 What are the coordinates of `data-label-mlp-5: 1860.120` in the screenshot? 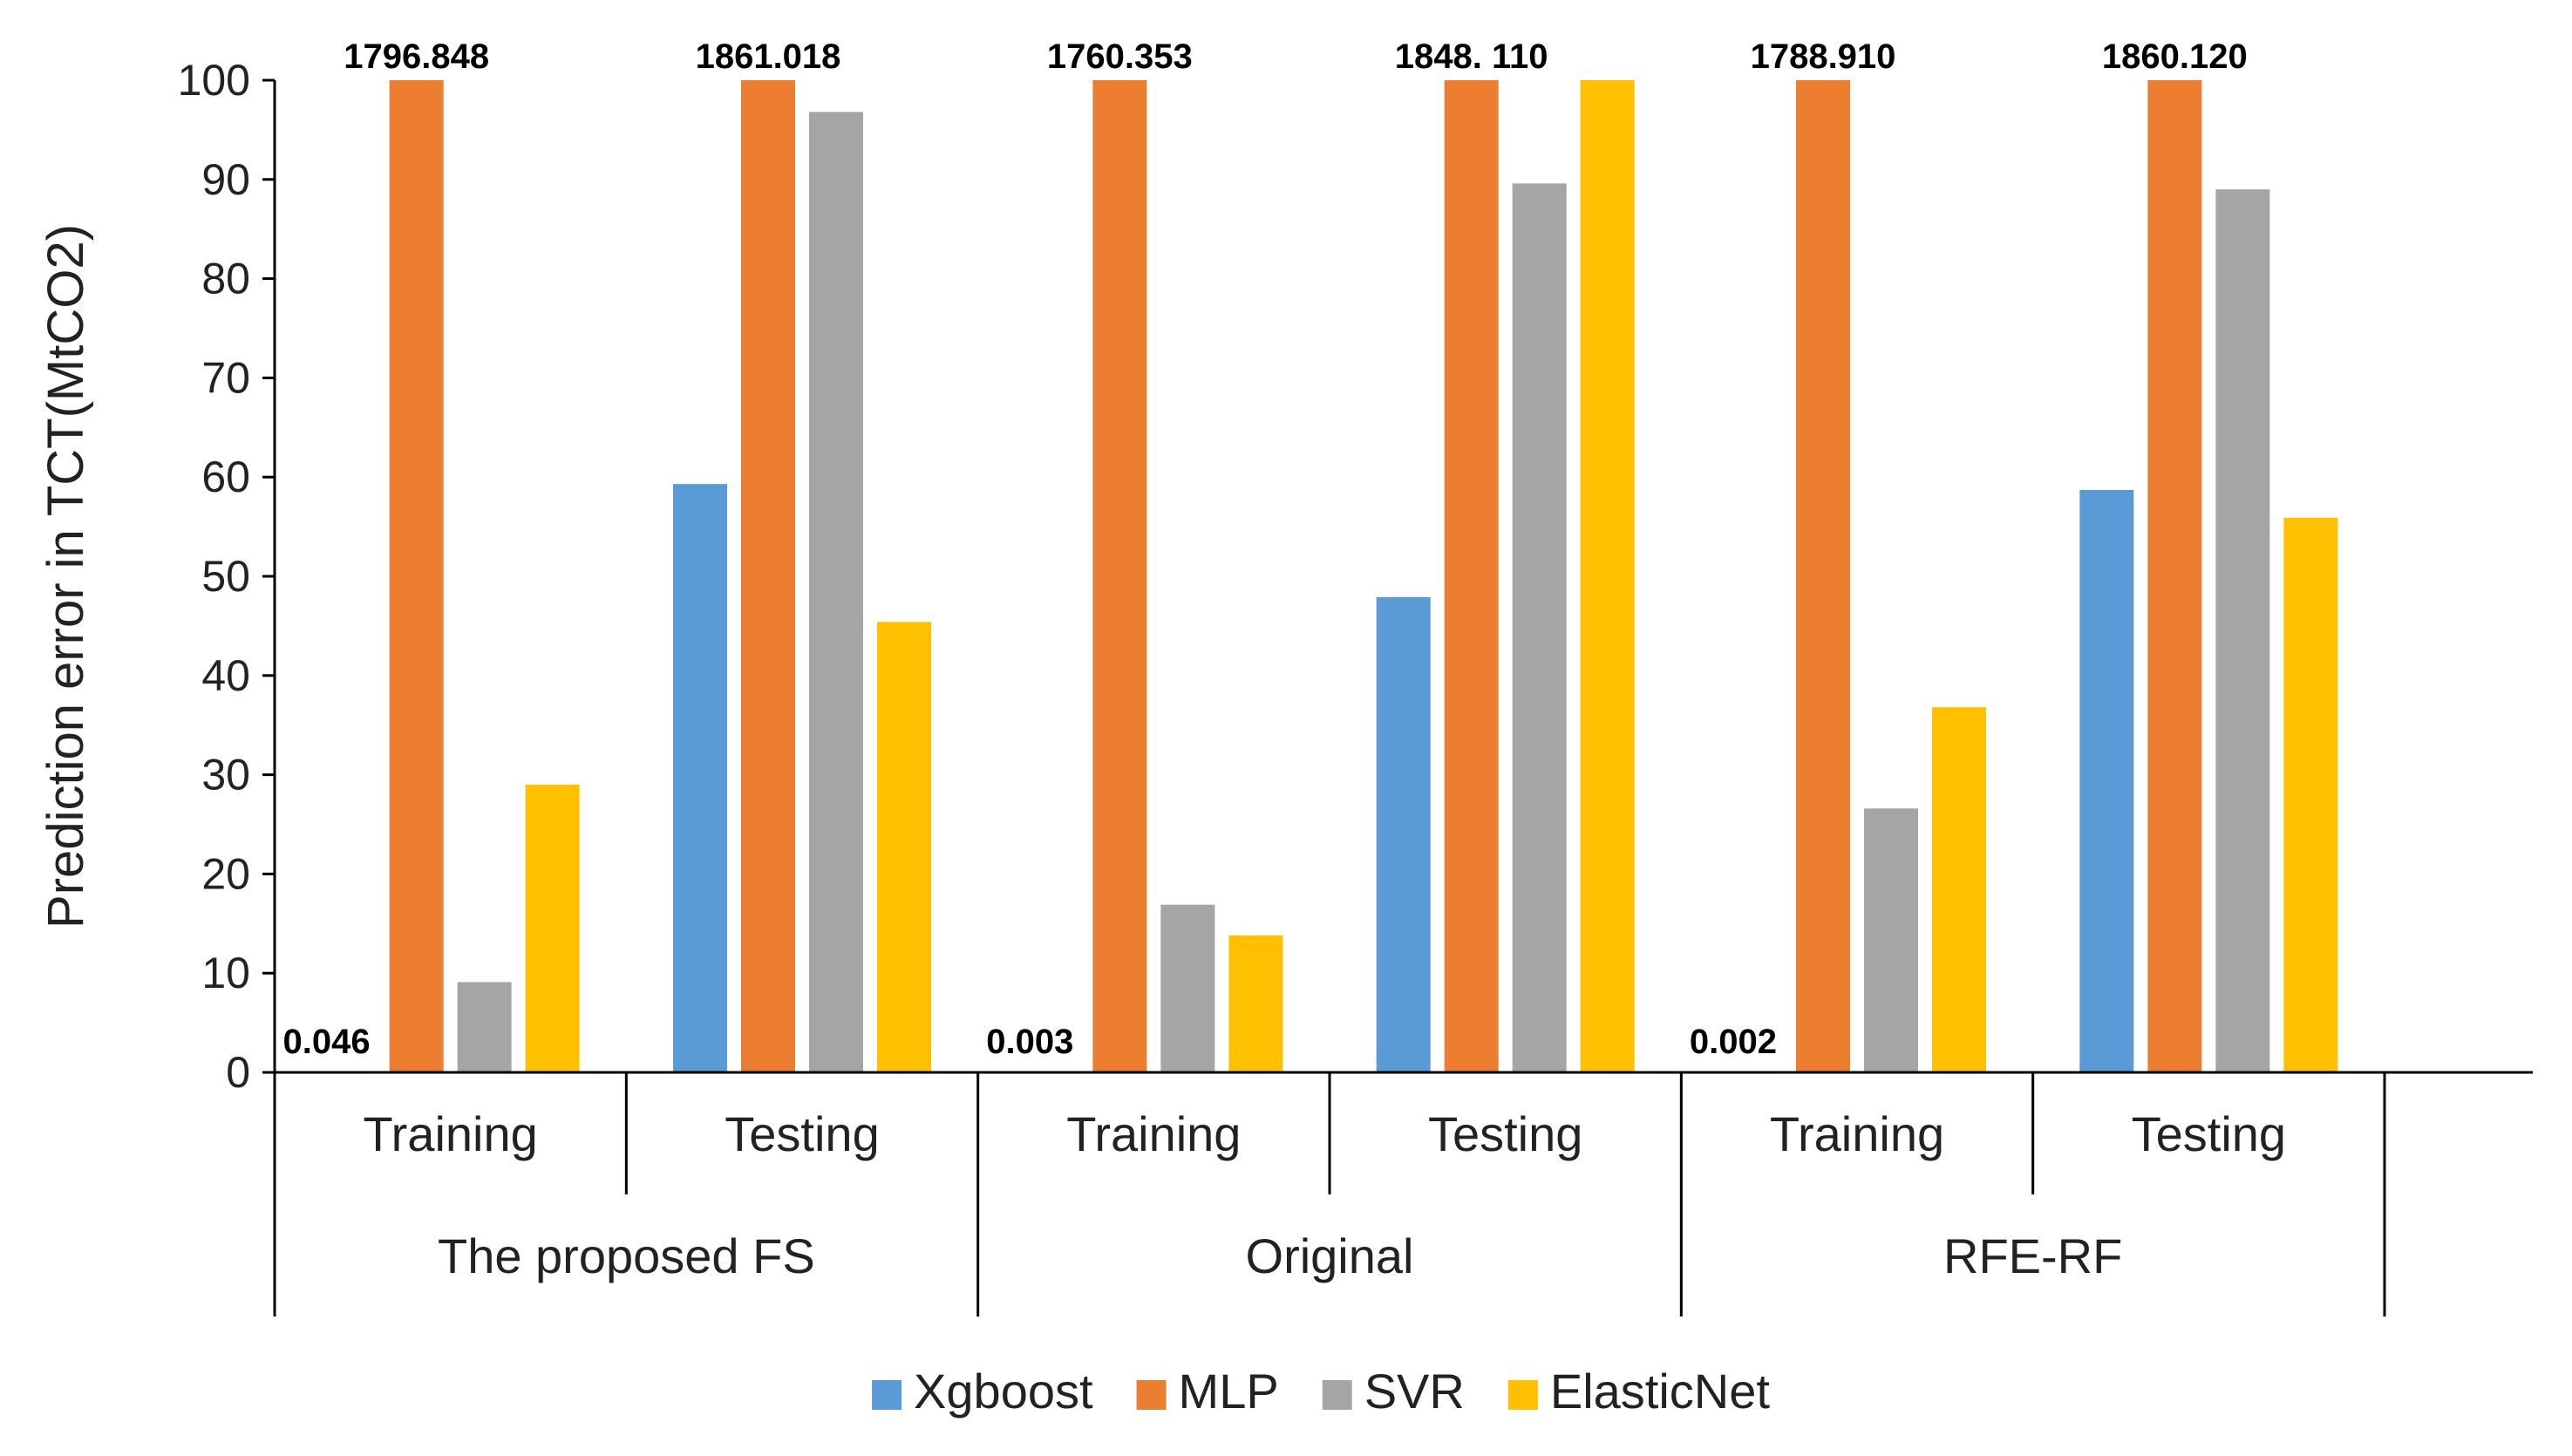 It's located at (2175, 56).